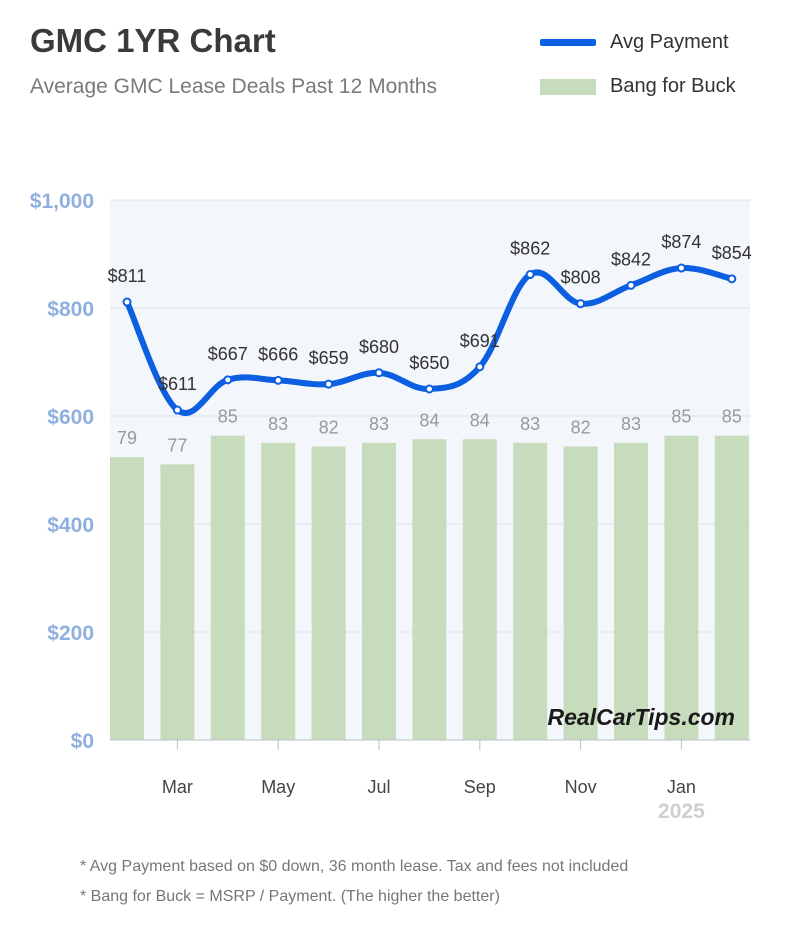 The height and width of the screenshot is (940, 800). What do you see at coordinates (568, 86) in the screenshot?
I see `legend-bar-swatch` at bounding box center [568, 86].